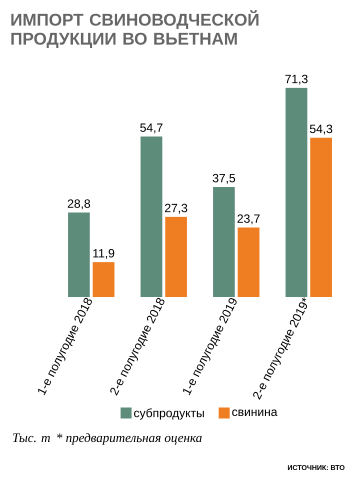 This screenshot has width=357, height=482. I want to click on text: Тыс. т, so click(31, 437).